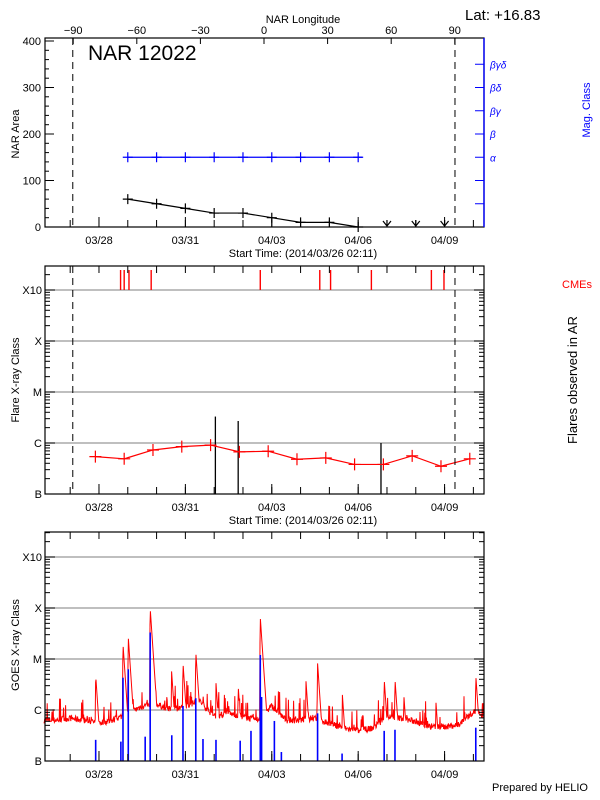 This screenshot has width=600, height=800. Describe the element at coordinates (303, 20) in the screenshot. I see `top-axis-title: NAR Longitude` at that location.